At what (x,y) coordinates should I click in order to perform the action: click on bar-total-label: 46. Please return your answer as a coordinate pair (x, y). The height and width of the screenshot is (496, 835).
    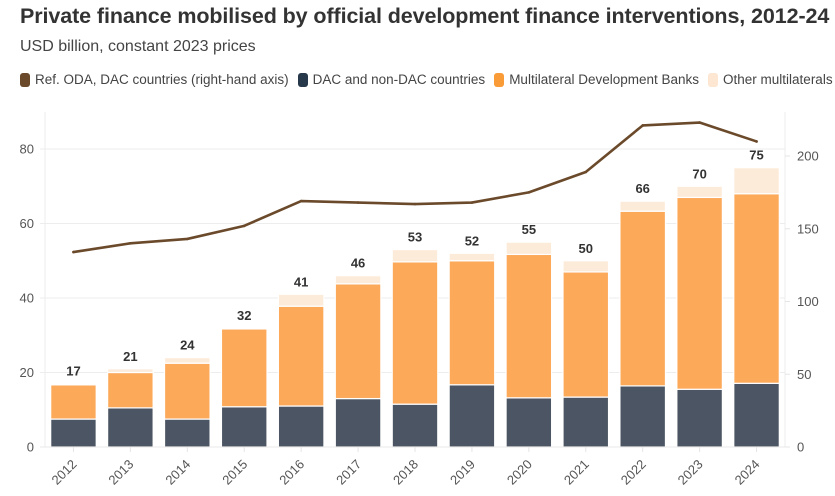
    Looking at the image, I should click on (358, 263).